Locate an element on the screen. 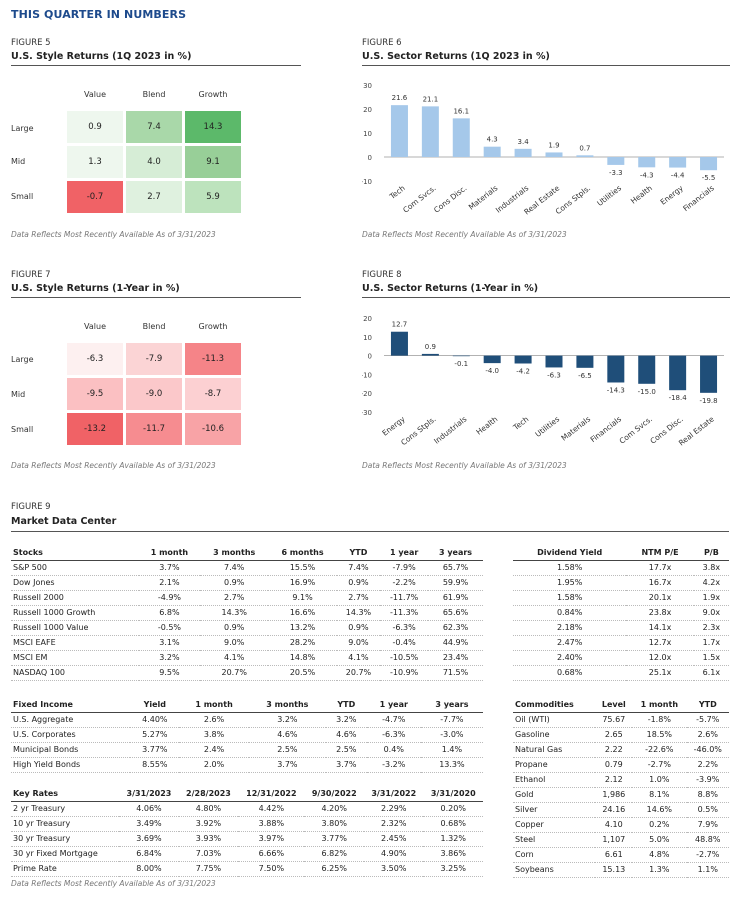 The height and width of the screenshot is (899, 740). figure6-label: FIGURE 6 is located at coordinates (382, 43).